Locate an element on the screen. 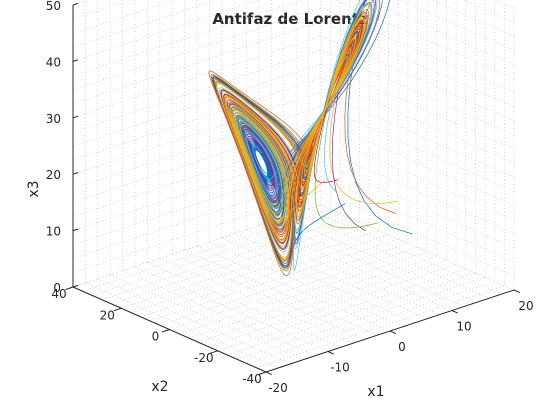 The width and height of the screenshot is (560, 420). x-tick-label: 10 is located at coordinates (463, 327).